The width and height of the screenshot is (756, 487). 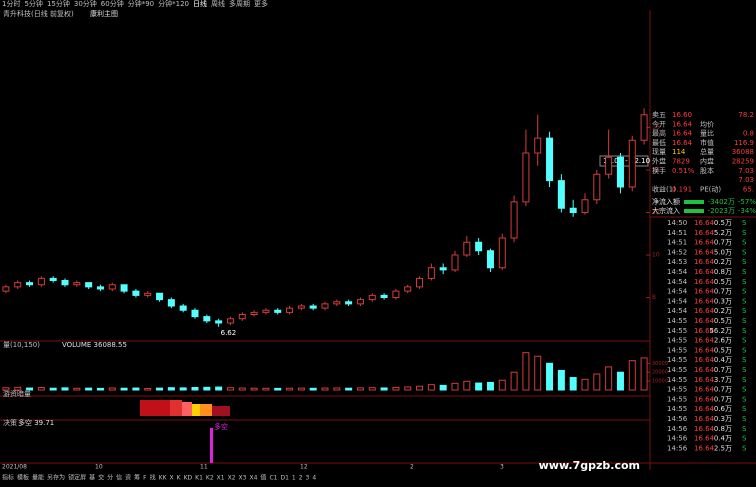 What do you see at coordinates (173, 4) in the screenshot?
I see `period-tab: 分钟*120` at bounding box center [173, 4].